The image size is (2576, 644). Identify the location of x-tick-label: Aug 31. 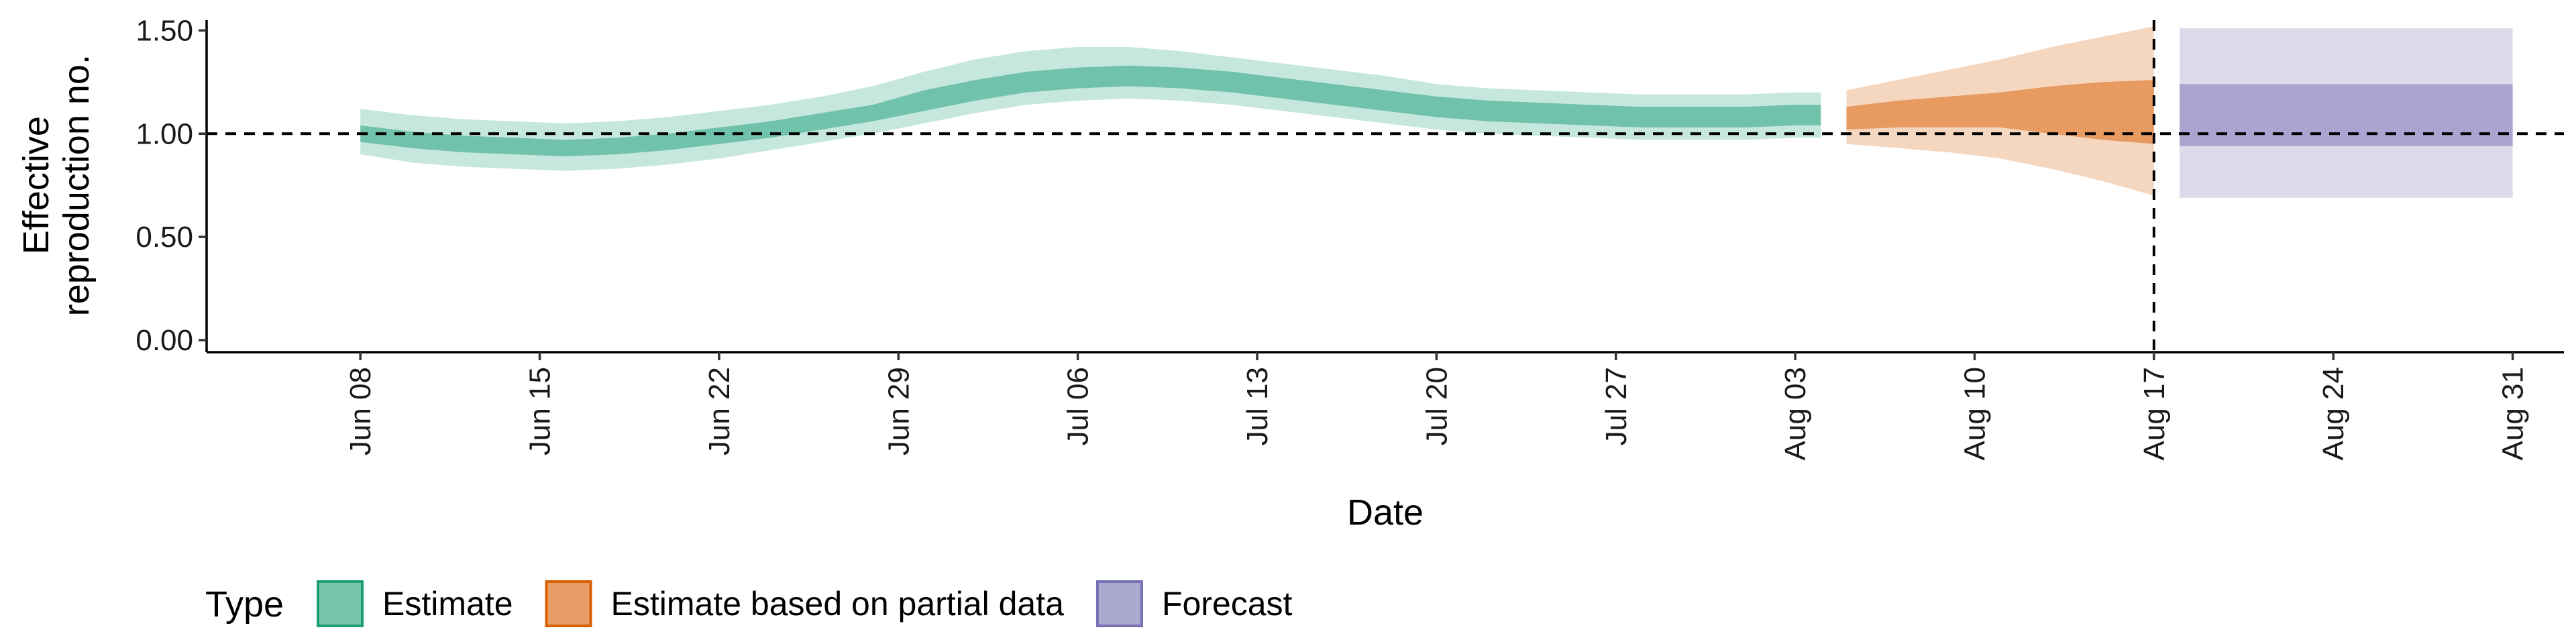
(2513, 413).